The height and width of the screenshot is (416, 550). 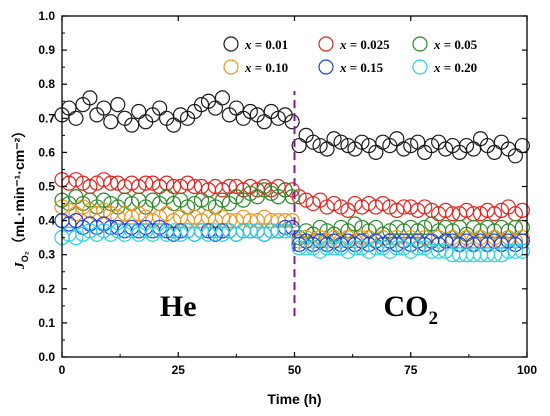 What do you see at coordinates (266, 44) in the screenshot?
I see `legend-label-0: x = 0.01` at bounding box center [266, 44].